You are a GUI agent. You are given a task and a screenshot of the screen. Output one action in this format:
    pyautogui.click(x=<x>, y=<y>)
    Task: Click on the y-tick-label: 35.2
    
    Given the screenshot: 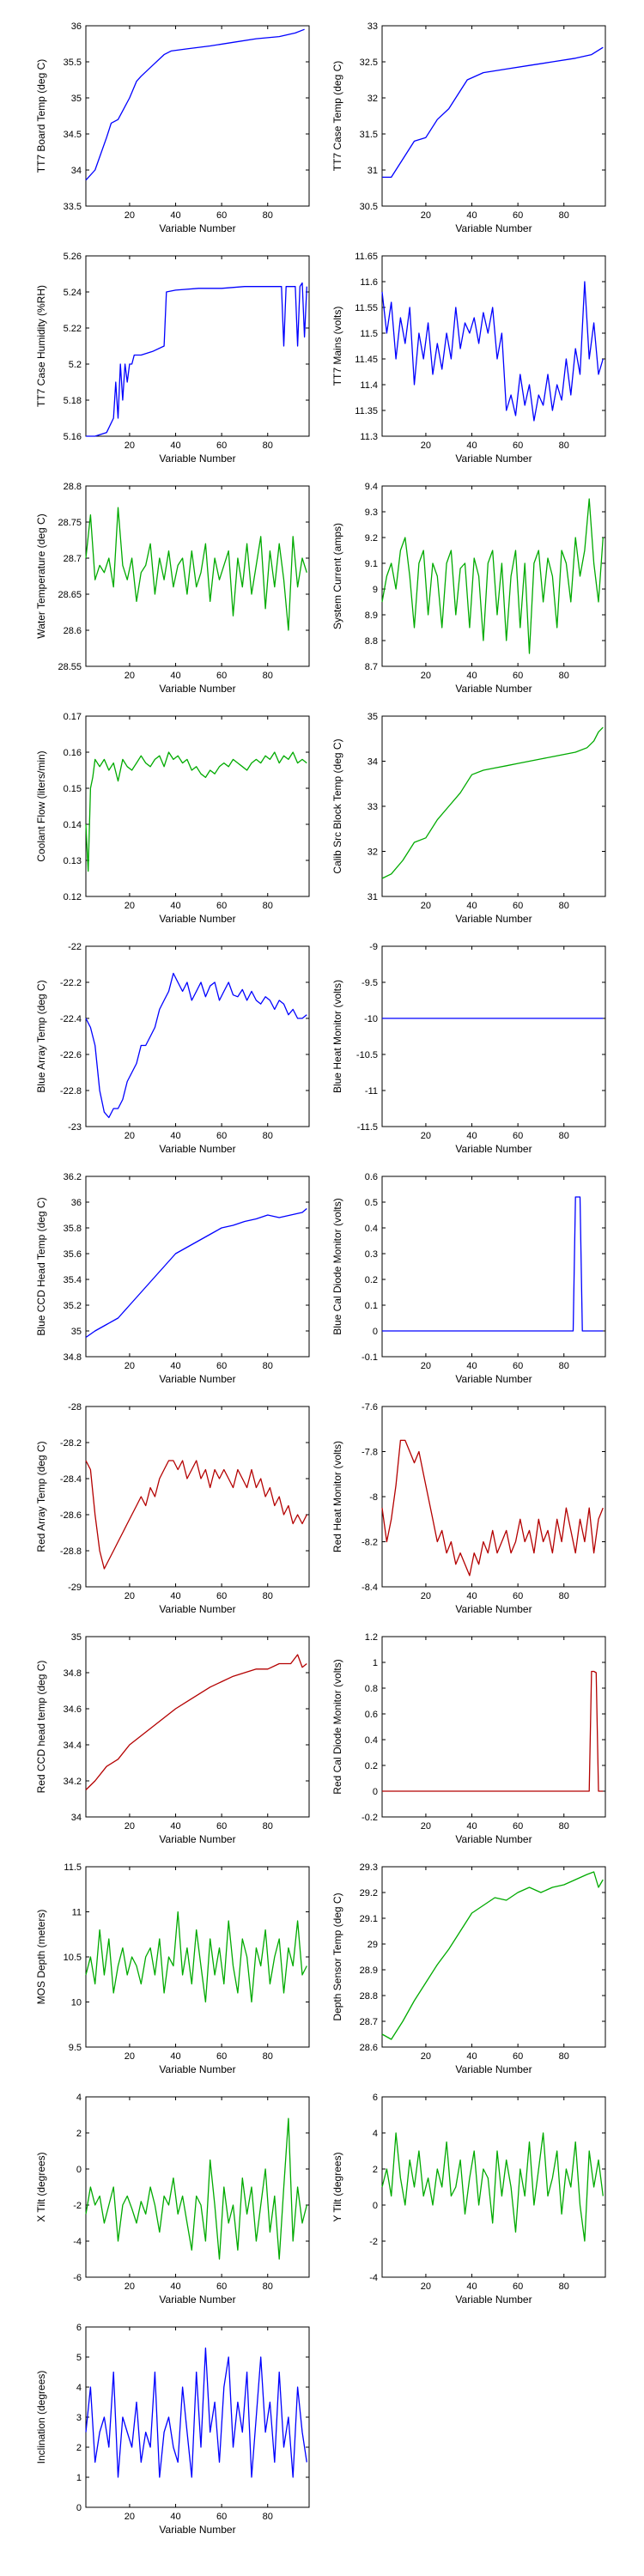 What is the action you would take?
    pyautogui.click(x=73, y=1306)
    